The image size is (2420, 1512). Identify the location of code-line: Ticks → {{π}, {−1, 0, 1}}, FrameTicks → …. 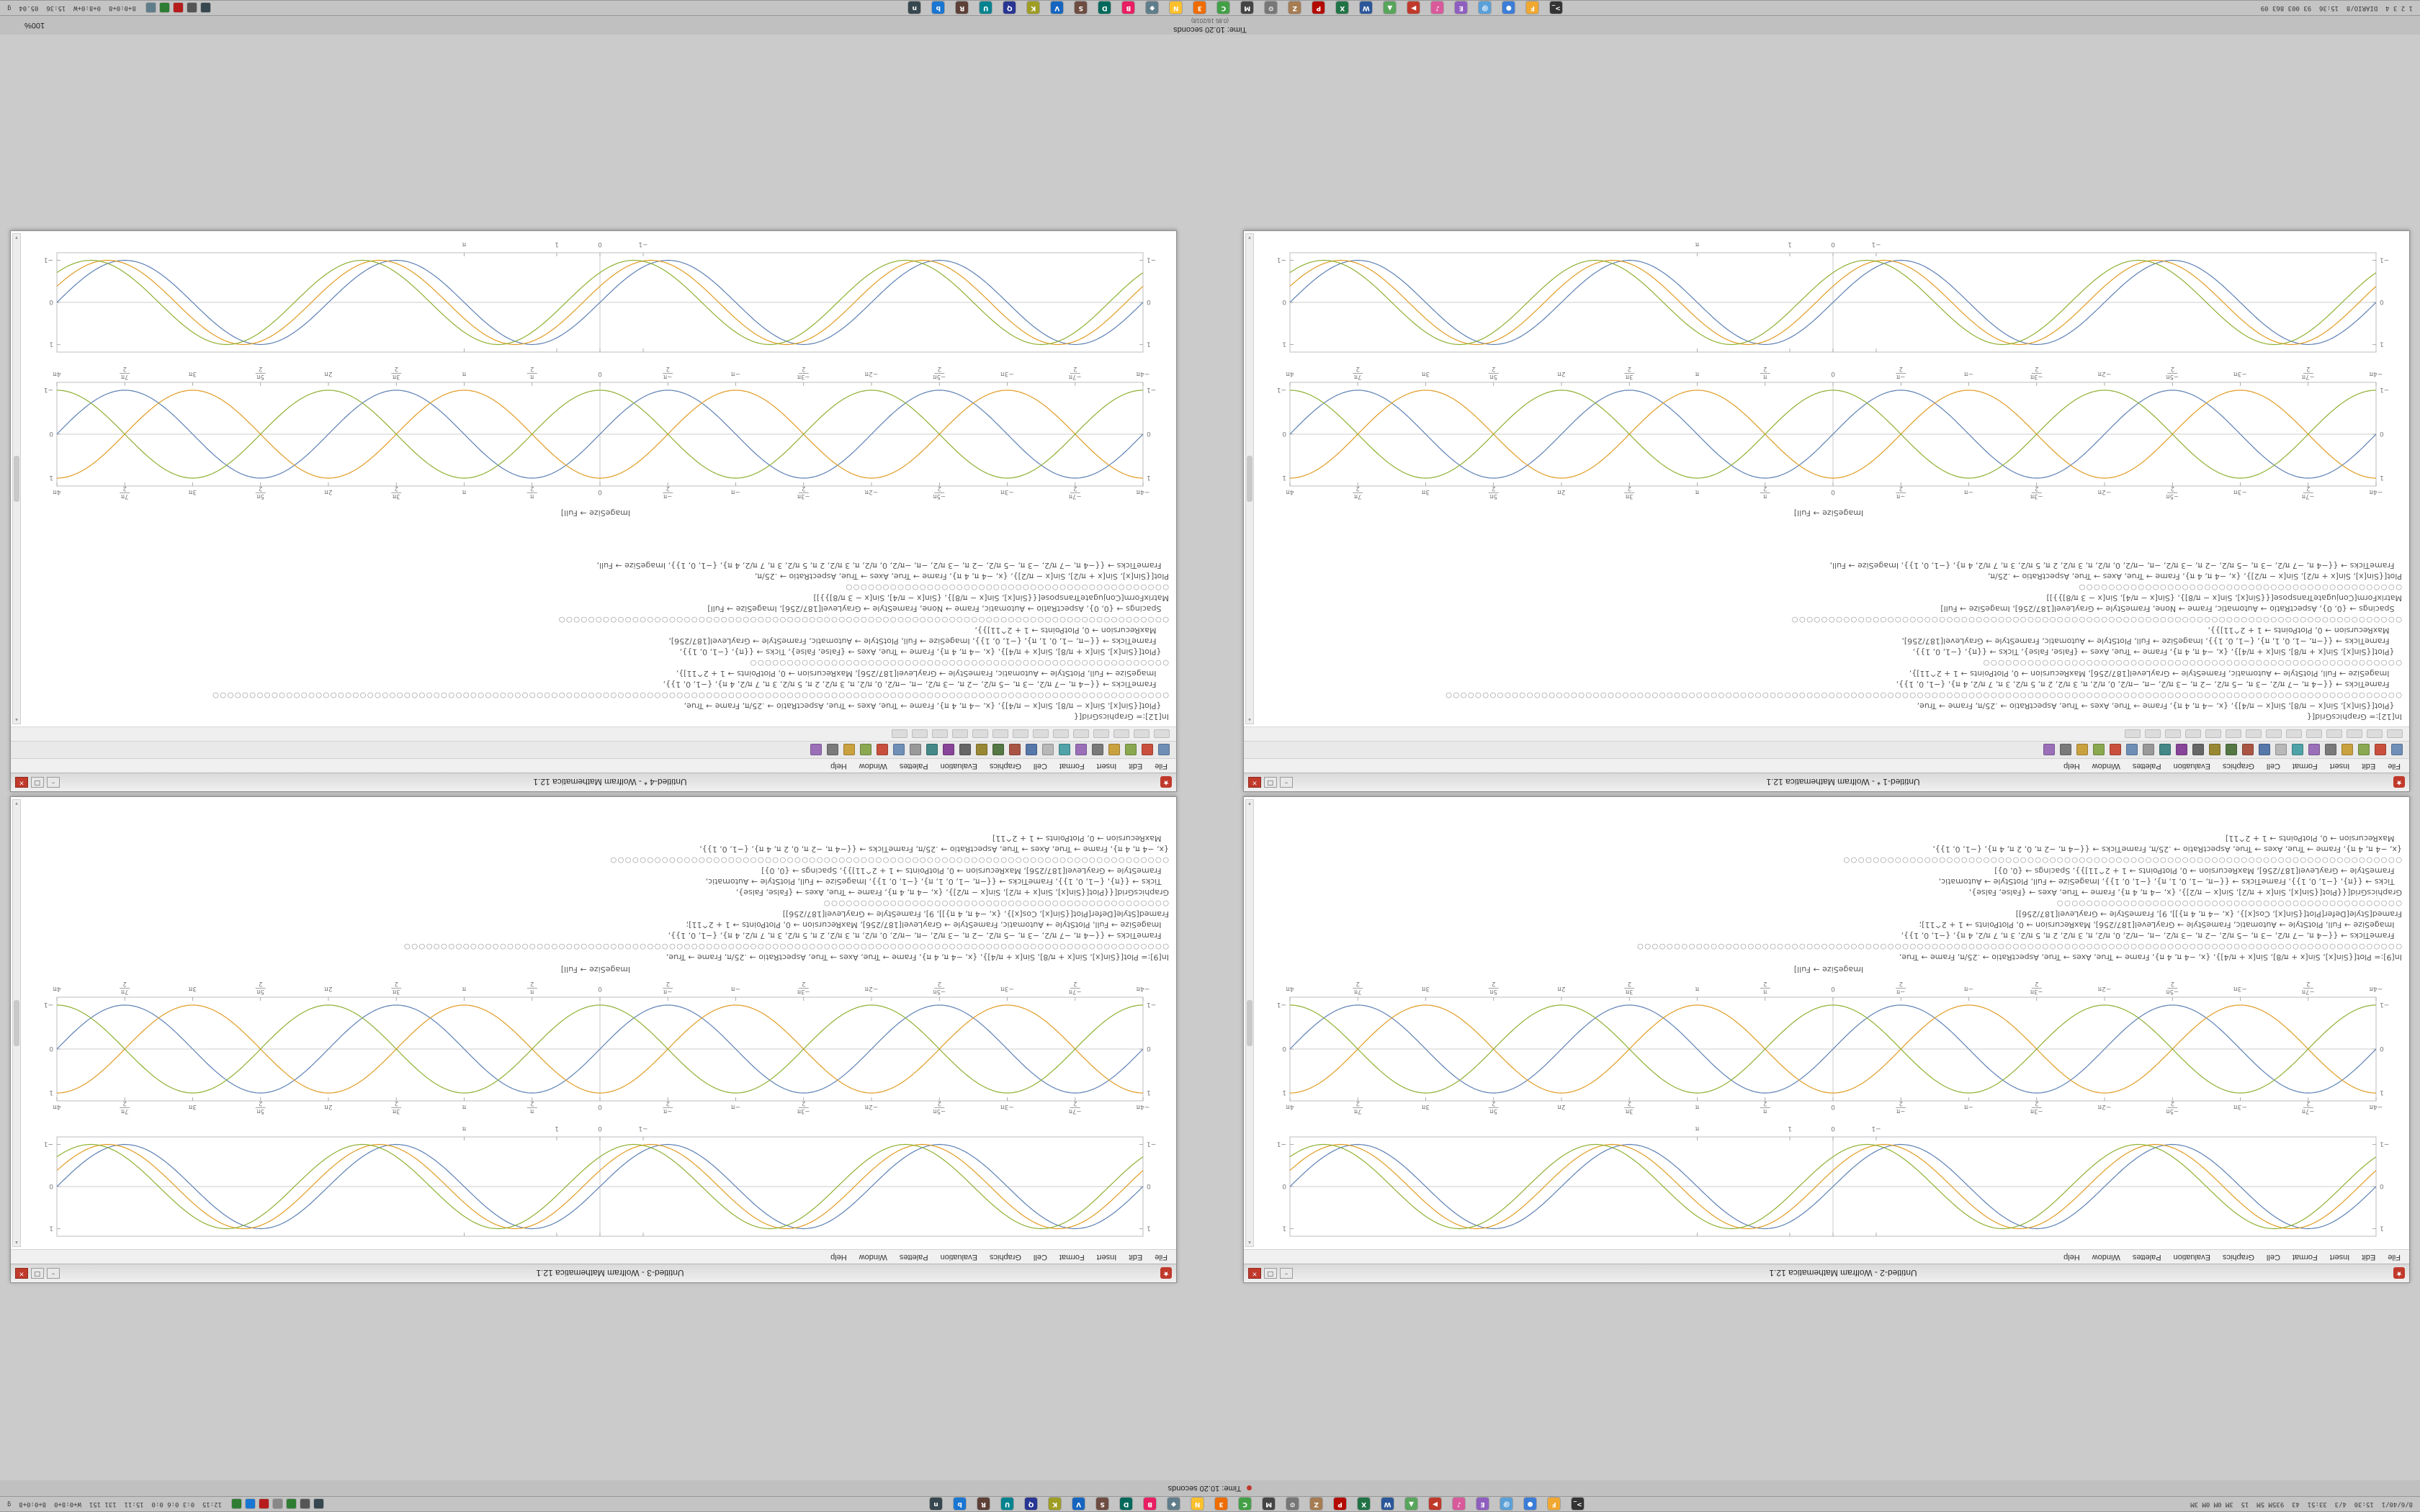
(2170, 881).